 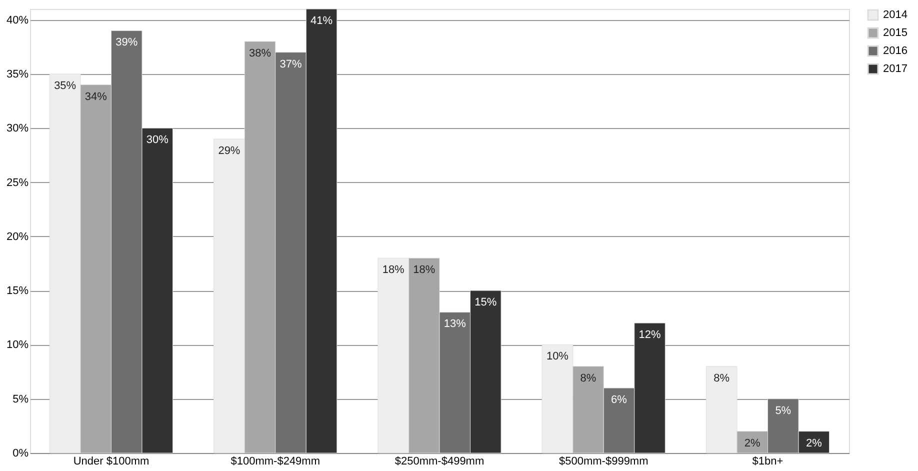 I want to click on data-label: 41%, so click(x=321, y=21).